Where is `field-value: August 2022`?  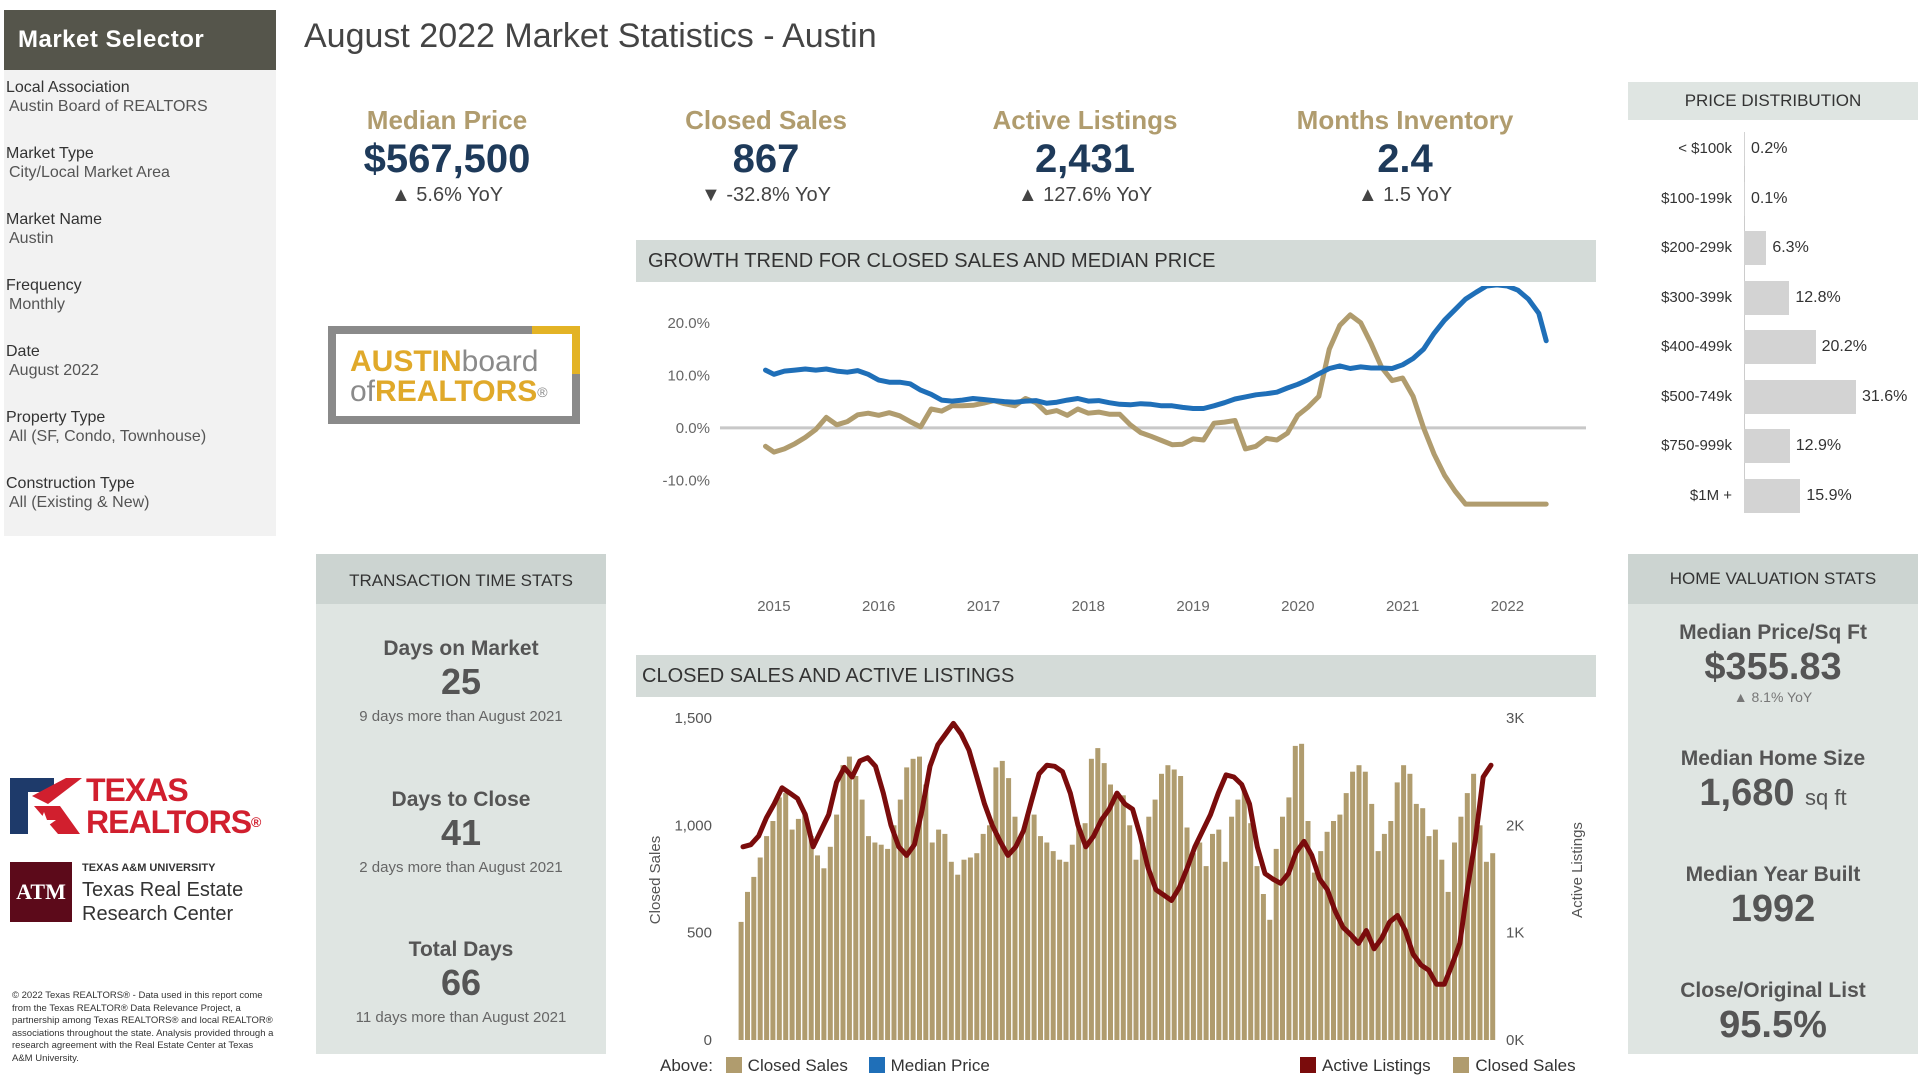
field-value: August 2022 is located at coordinates (54, 370).